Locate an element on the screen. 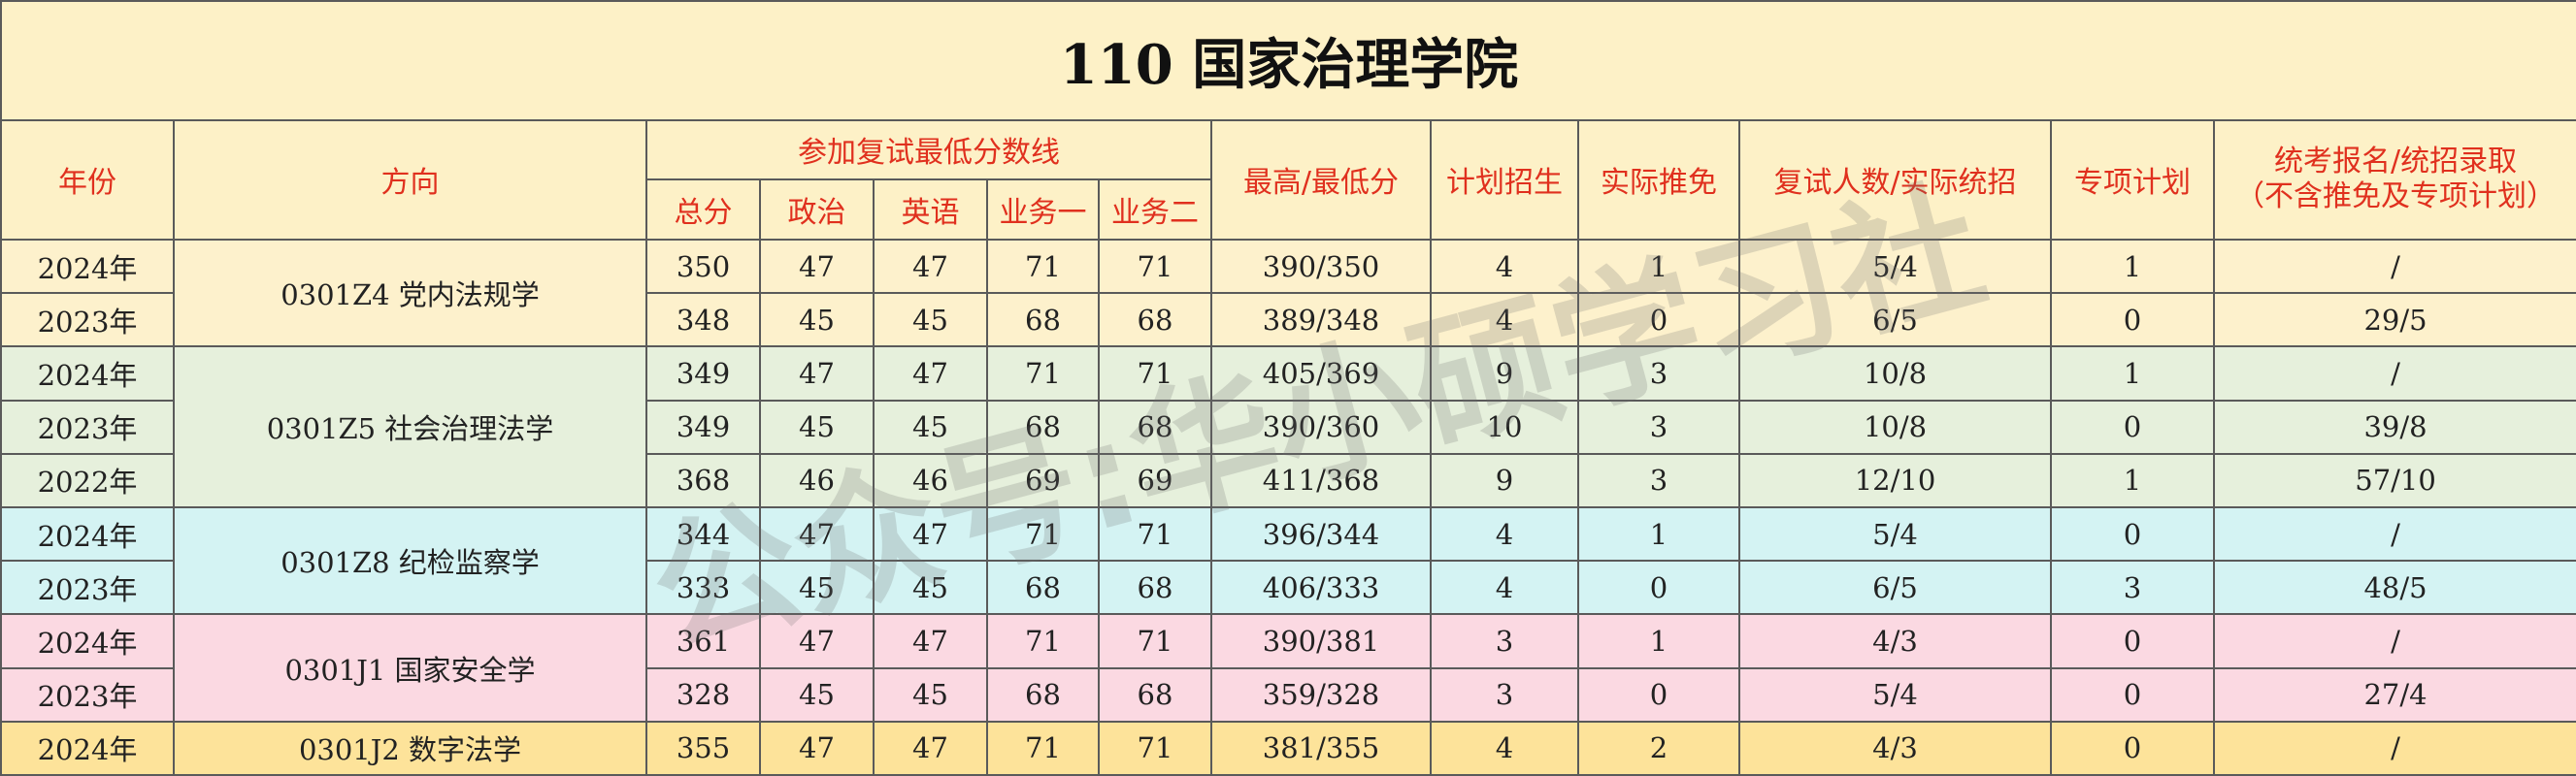 This screenshot has width=2576, height=776. value: 390/350 is located at coordinates (1321, 267).